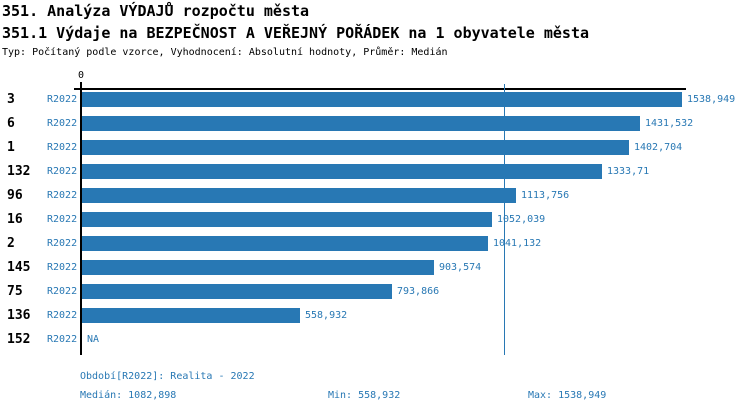 This screenshot has height=416, width=750. Describe the element at coordinates (19, 339) in the screenshot. I see `row-label: 152` at that location.